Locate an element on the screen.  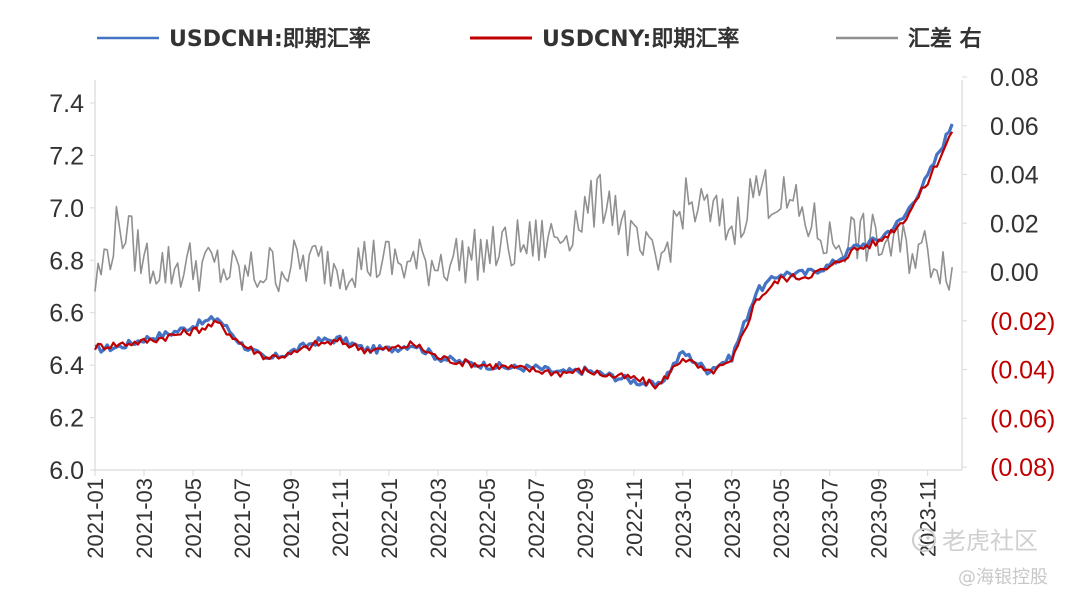
x-tick-label: 2022-09 is located at coordinates (585, 518).